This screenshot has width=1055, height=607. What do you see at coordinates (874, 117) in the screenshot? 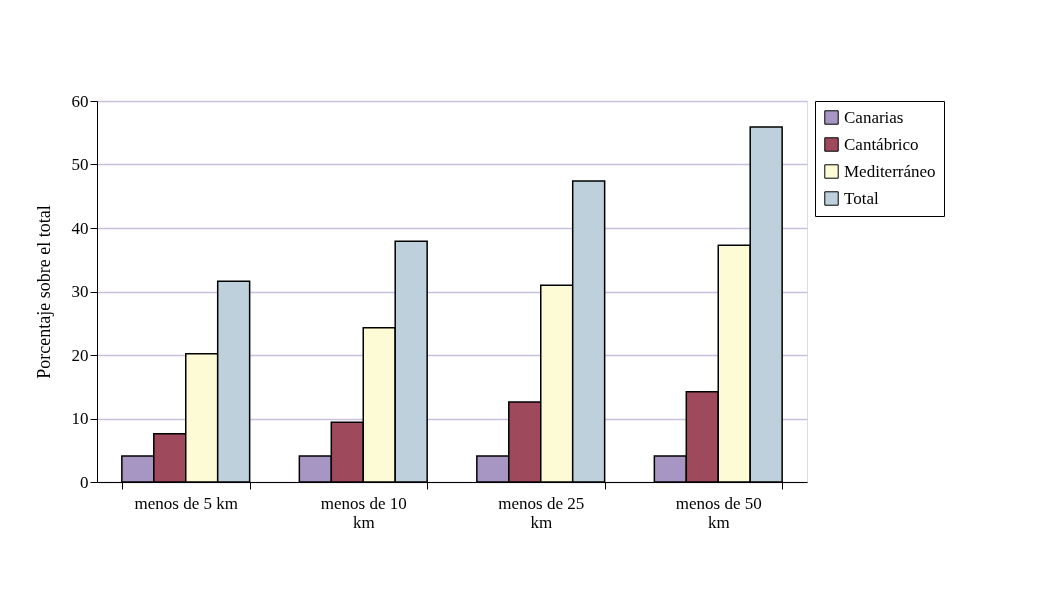
I see `legend-label: Canarias` at bounding box center [874, 117].